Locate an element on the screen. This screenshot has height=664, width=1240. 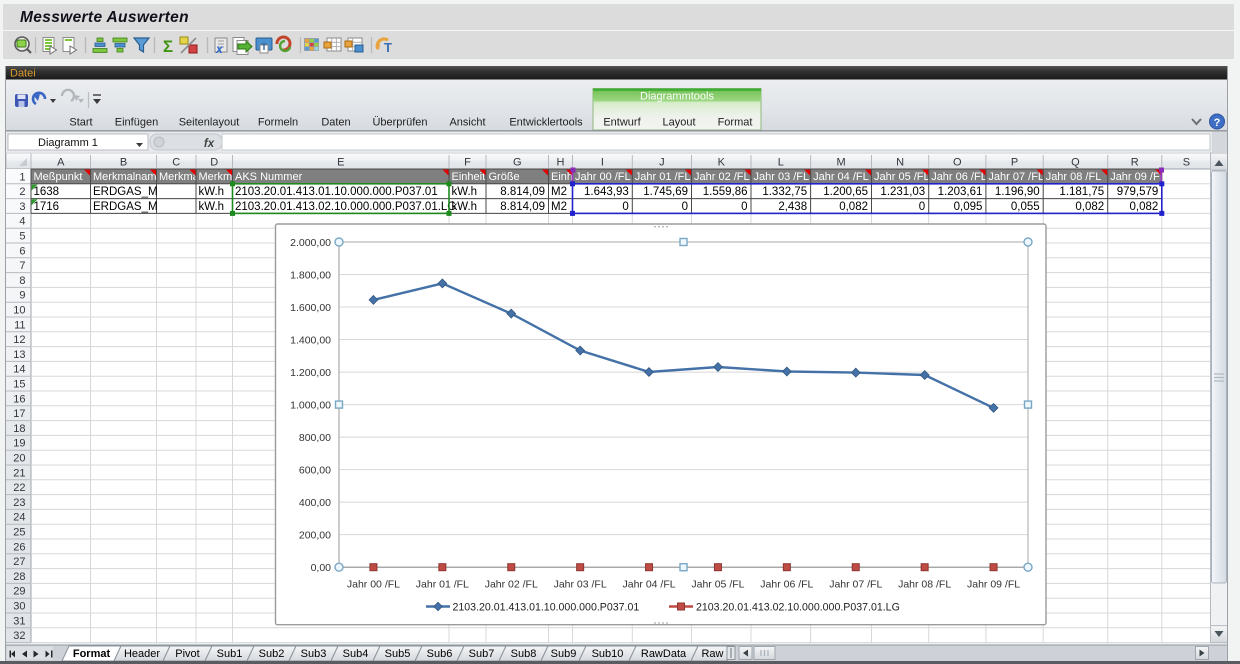
svg-text: 15 is located at coordinates (19, 385).